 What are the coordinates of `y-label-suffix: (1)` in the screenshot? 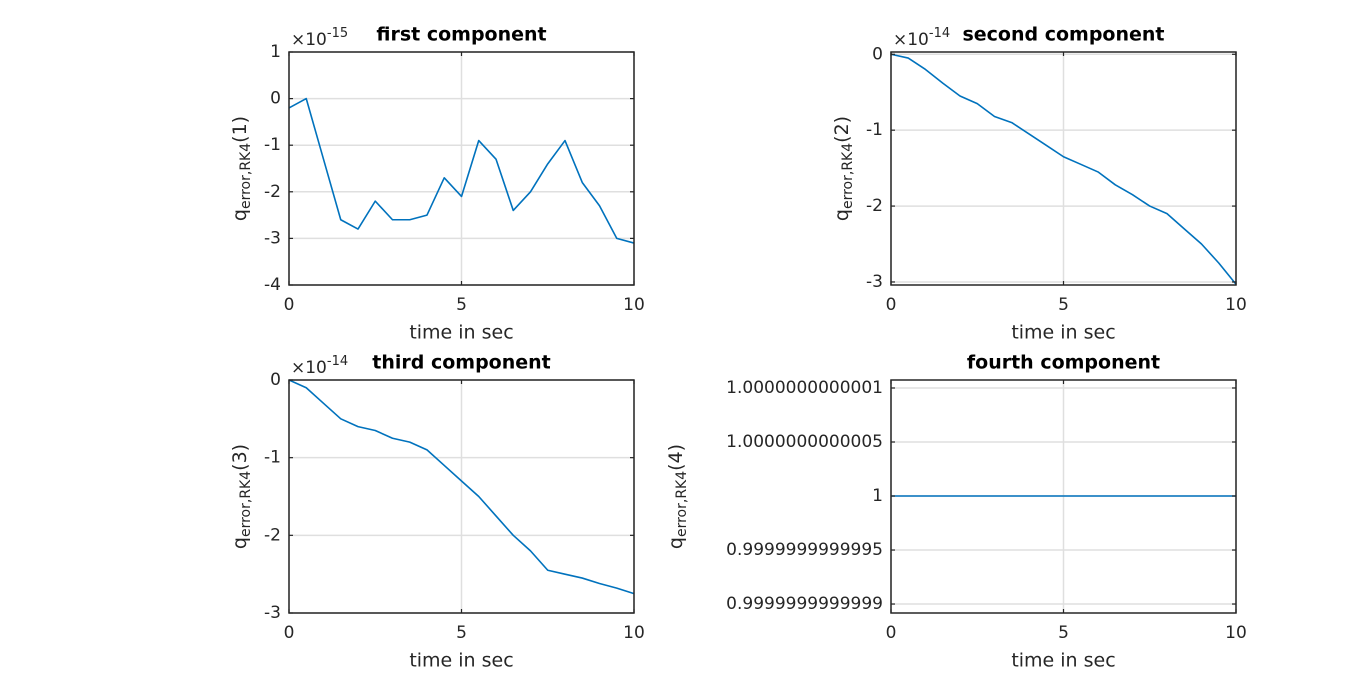 It's located at (240, 129).